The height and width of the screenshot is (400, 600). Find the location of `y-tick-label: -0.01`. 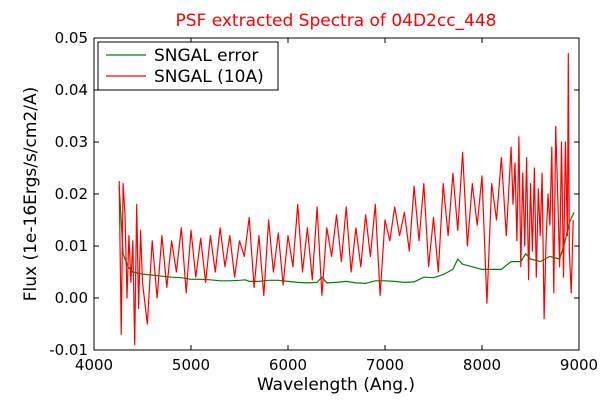

y-tick-label: -0.01 is located at coordinates (68, 350).